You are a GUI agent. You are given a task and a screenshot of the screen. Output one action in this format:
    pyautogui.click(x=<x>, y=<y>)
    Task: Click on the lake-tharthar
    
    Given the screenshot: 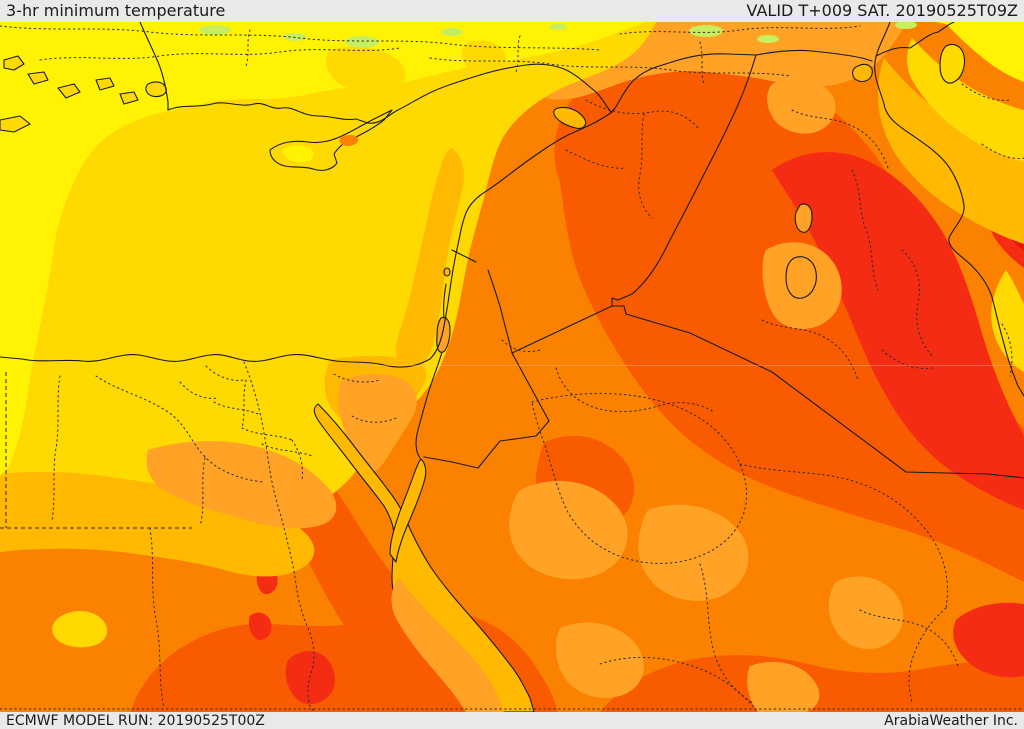 What is the action you would take?
    pyautogui.click(x=803, y=218)
    